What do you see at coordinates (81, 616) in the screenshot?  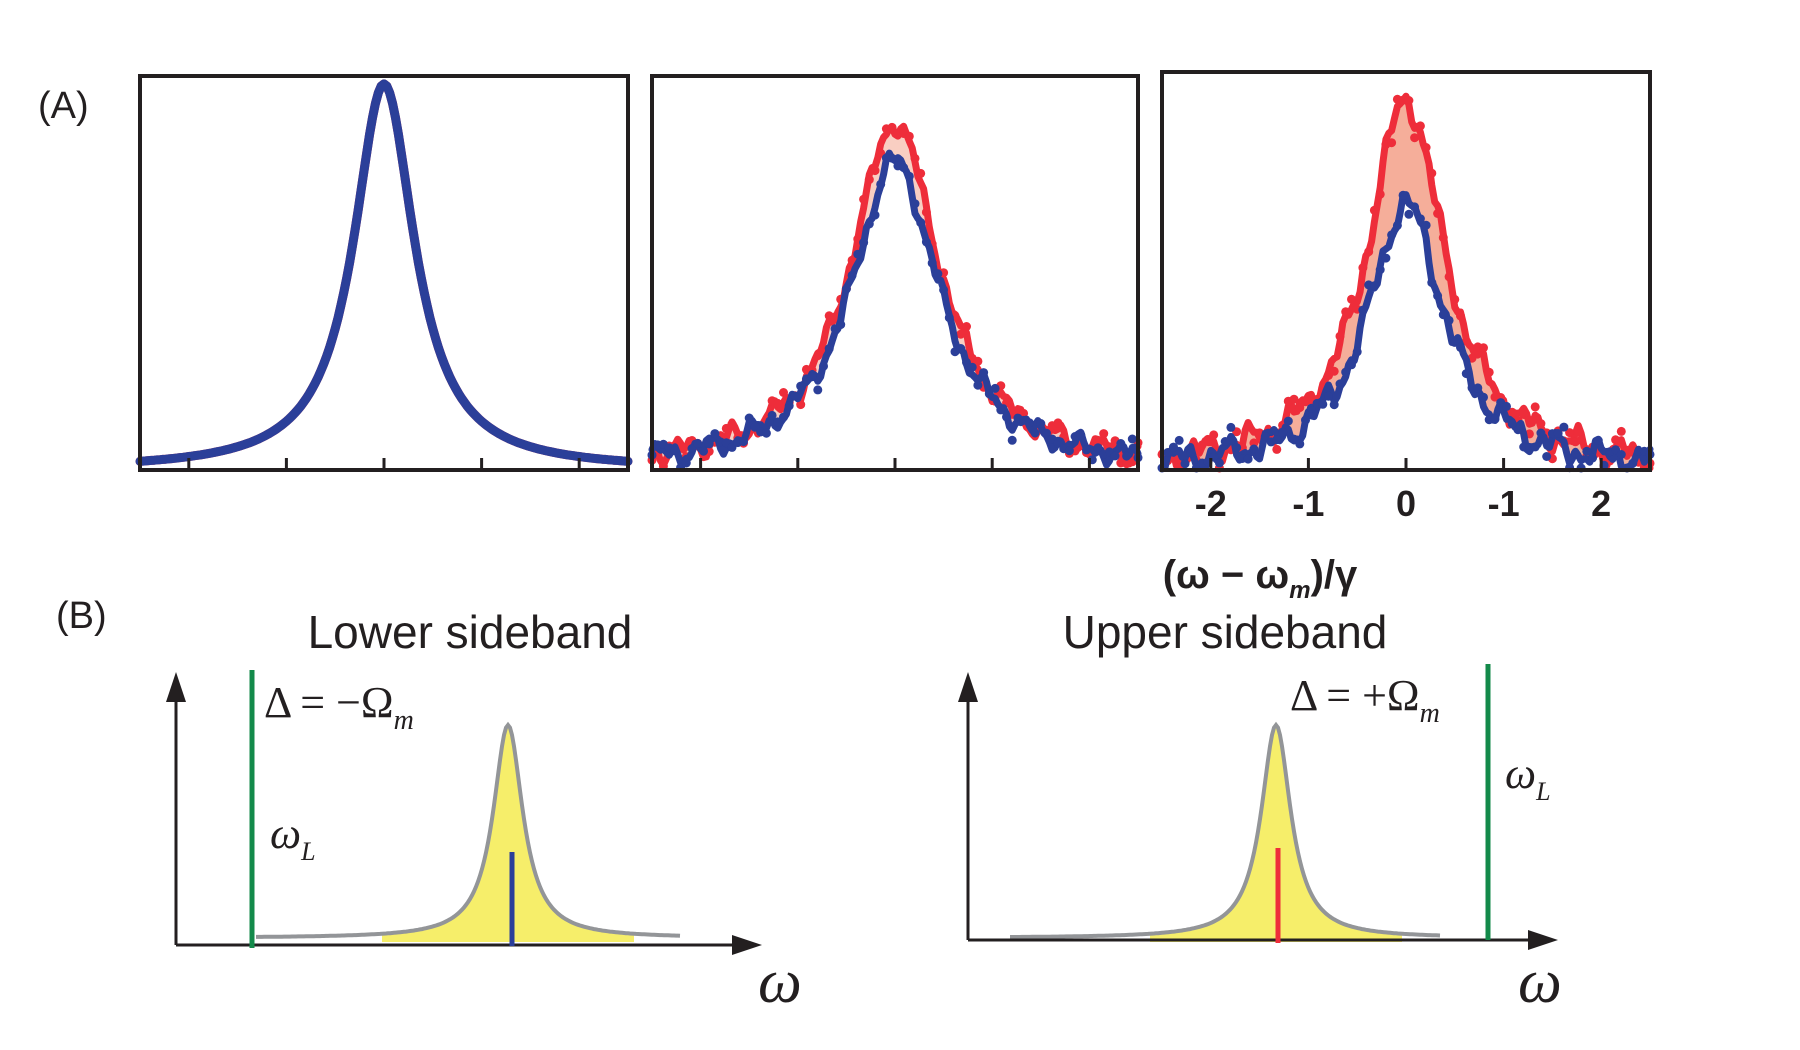 I see `panel-b-label: (B)` at bounding box center [81, 616].